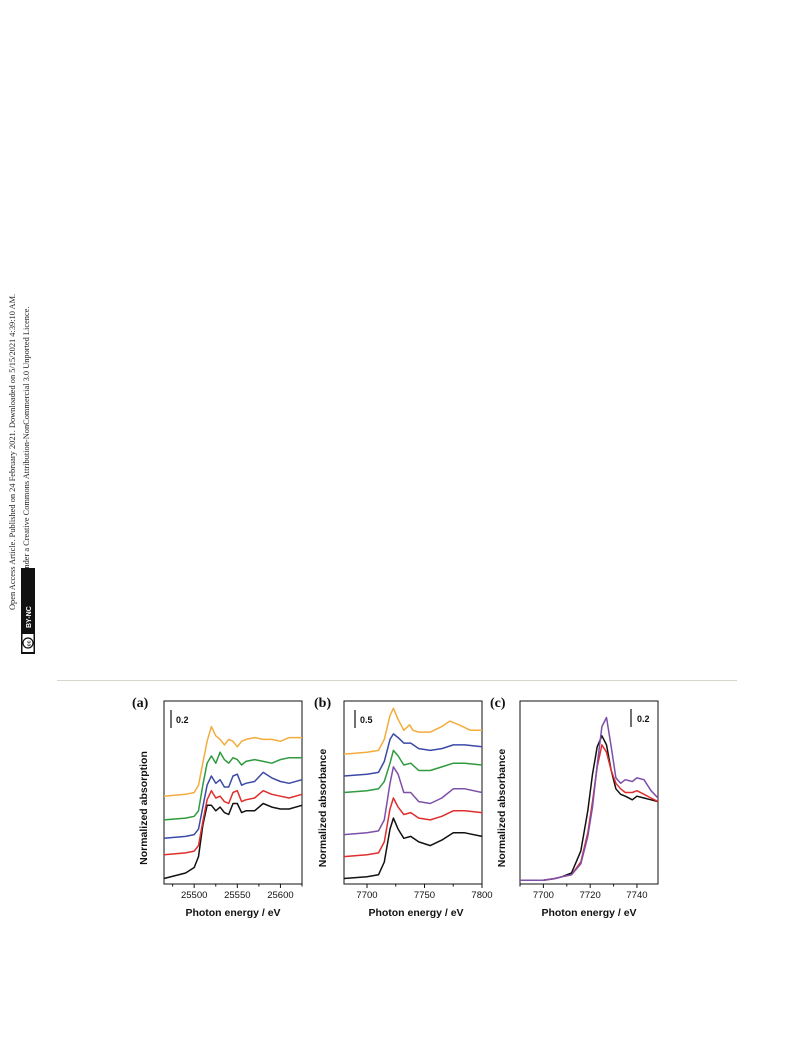  Describe the element at coordinates (498, 703) in the screenshot. I see `panel-c-letter: (c)` at that location.